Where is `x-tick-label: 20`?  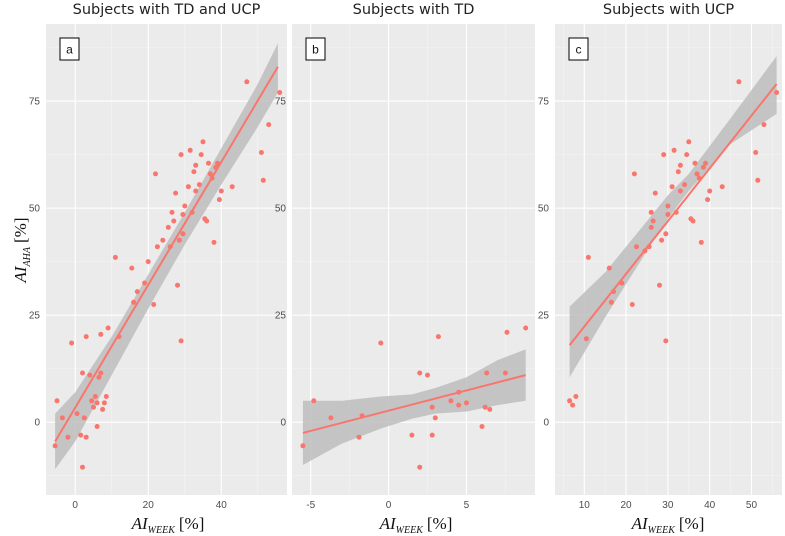
x-tick-label: 20 is located at coordinates (627, 505).